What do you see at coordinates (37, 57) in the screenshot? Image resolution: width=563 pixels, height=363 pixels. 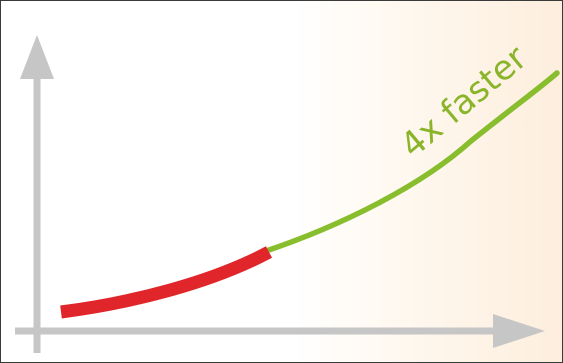 I see `y-axis-arrowhead` at bounding box center [37, 57].